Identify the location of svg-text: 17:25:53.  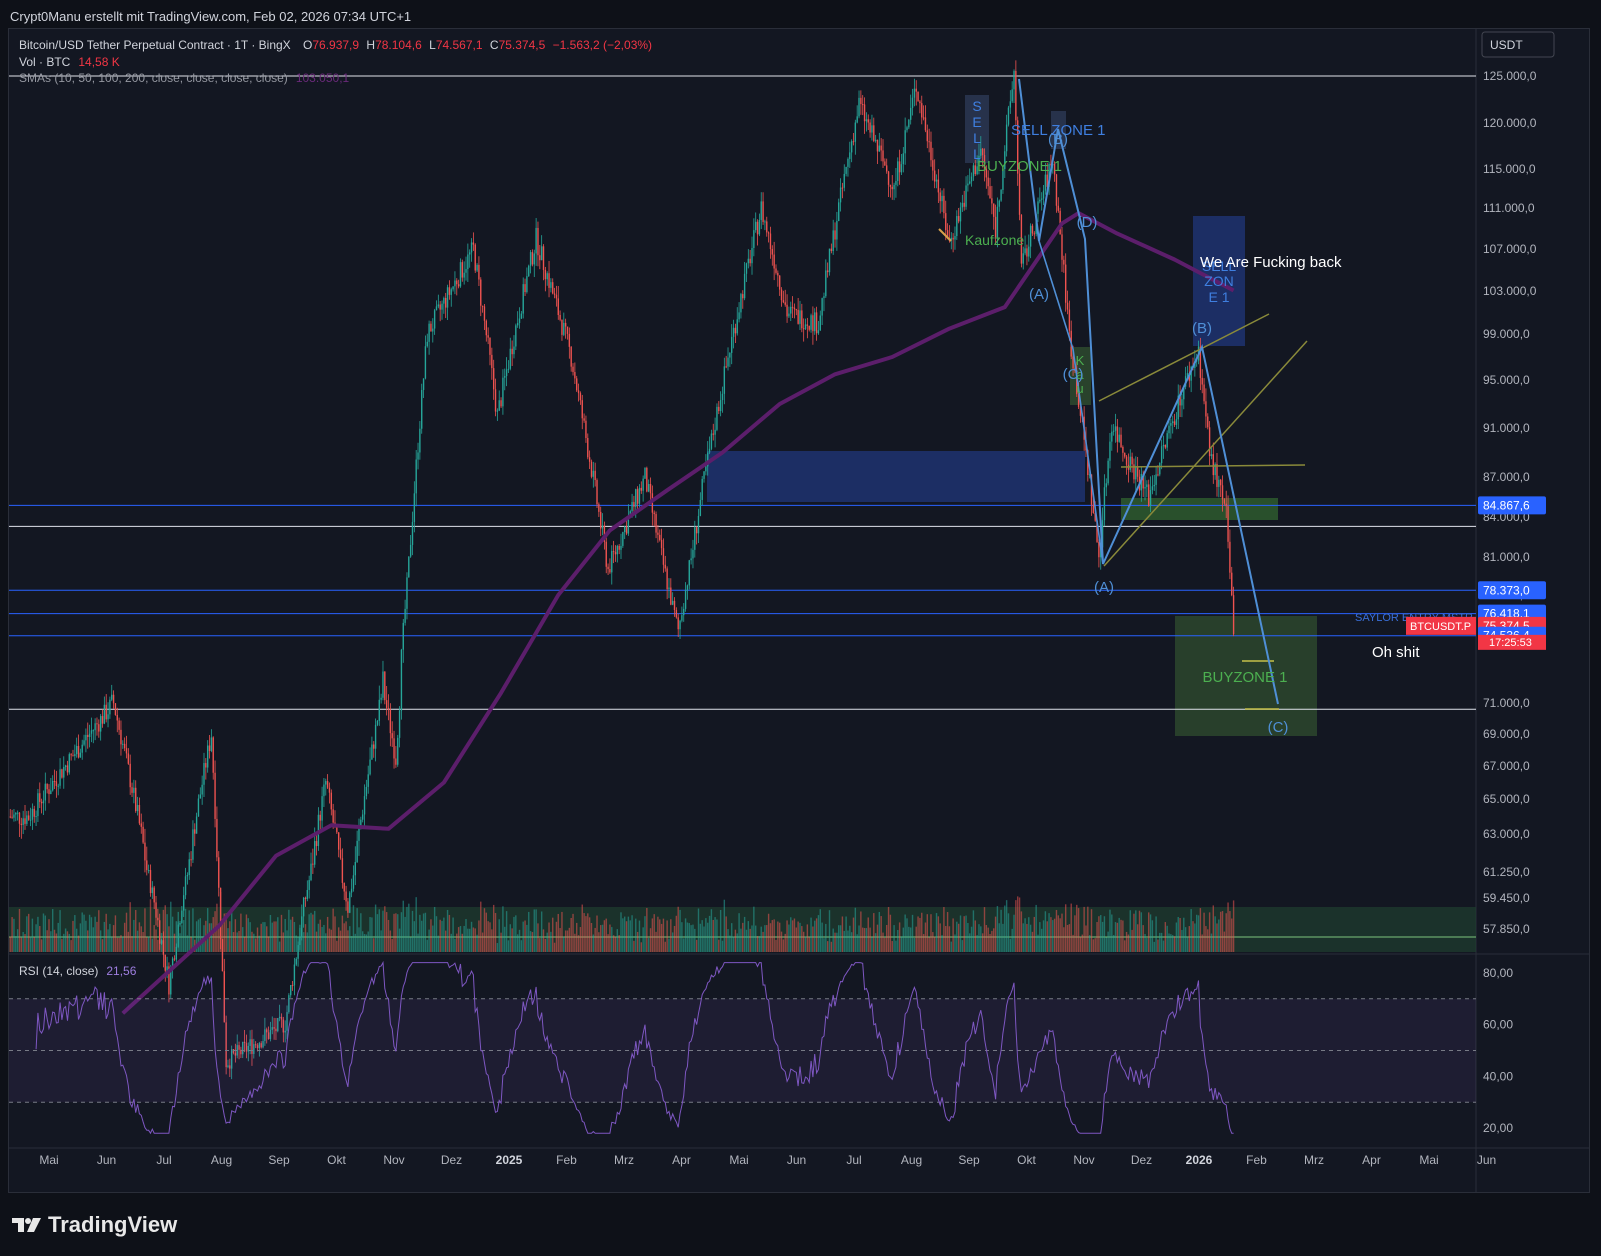
(1510, 643).